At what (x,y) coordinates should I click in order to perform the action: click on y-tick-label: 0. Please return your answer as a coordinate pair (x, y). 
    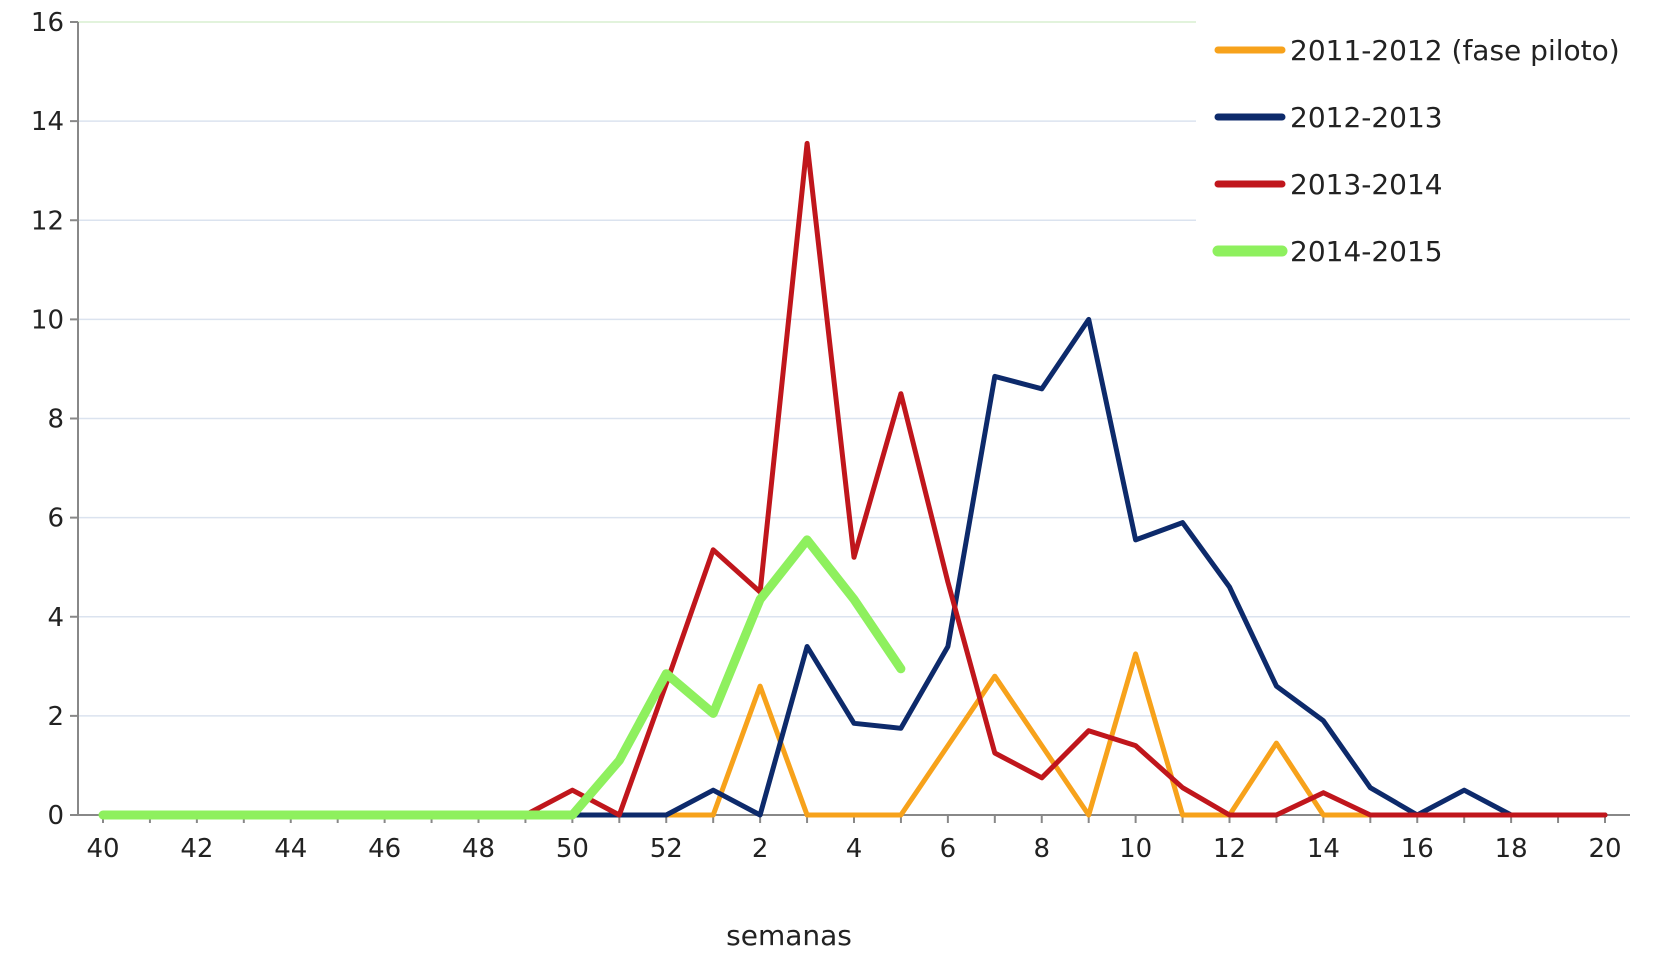
    Looking at the image, I should click on (55, 816).